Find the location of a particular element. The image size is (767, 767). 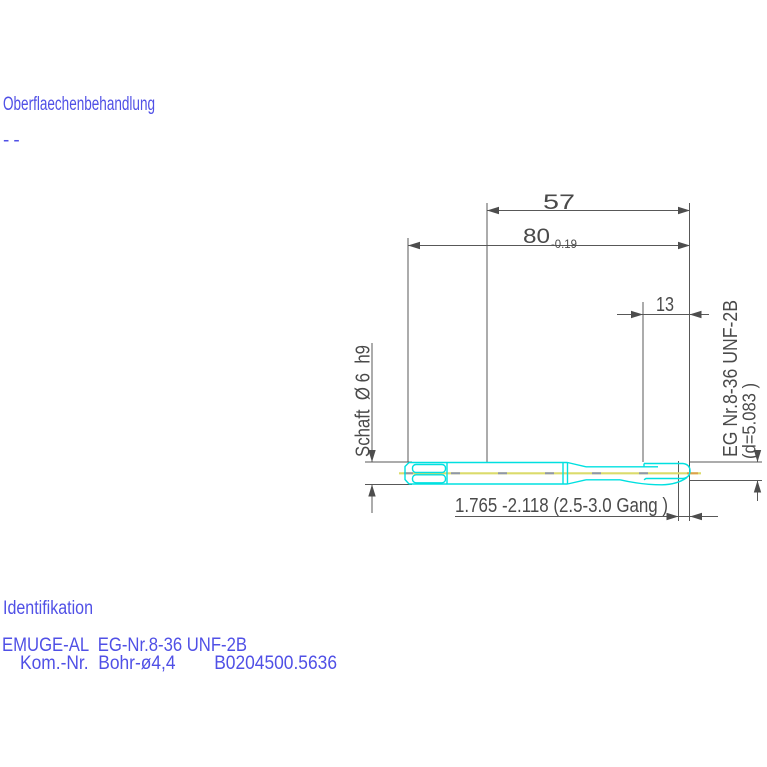

dim-80-label: 80 is located at coordinates (536, 236).